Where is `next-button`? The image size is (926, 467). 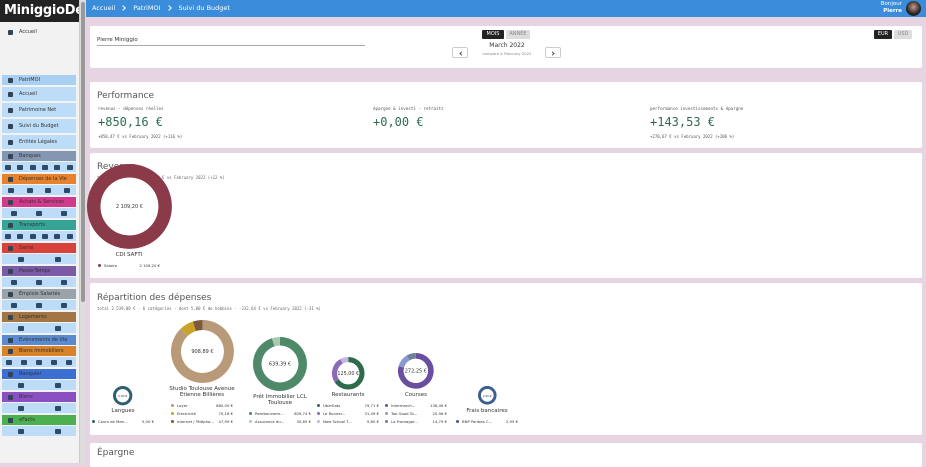
next-button is located at coordinates (553, 52).